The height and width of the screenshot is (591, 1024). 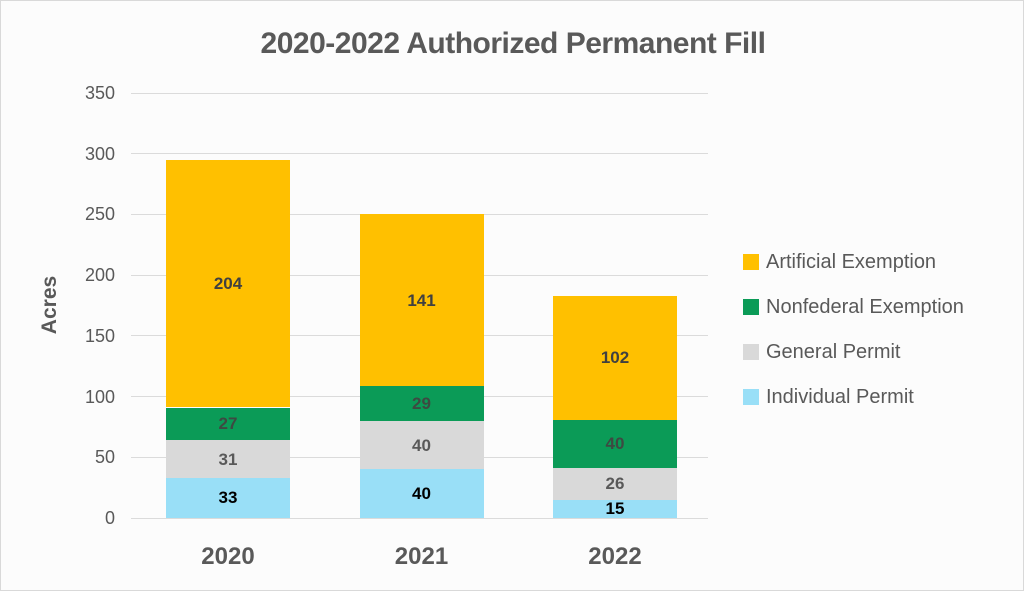 What do you see at coordinates (833, 351) in the screenshot?
I see `legend-label: General Permit` at bounding box center [833, 351].